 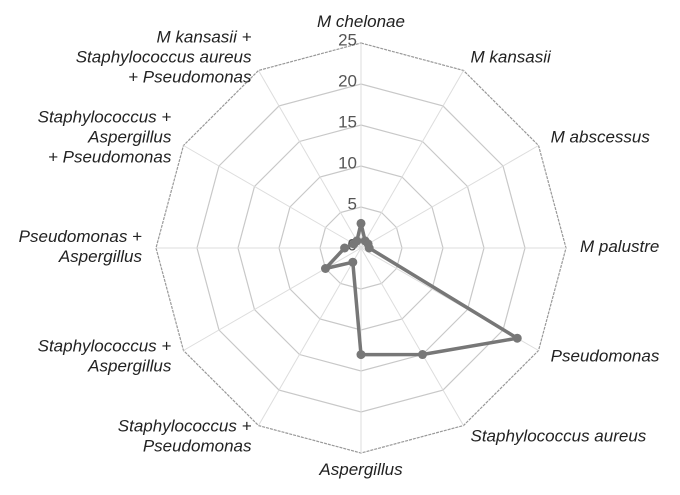 I want to click on category-line: M kansasii, so click(x=512, y=57).